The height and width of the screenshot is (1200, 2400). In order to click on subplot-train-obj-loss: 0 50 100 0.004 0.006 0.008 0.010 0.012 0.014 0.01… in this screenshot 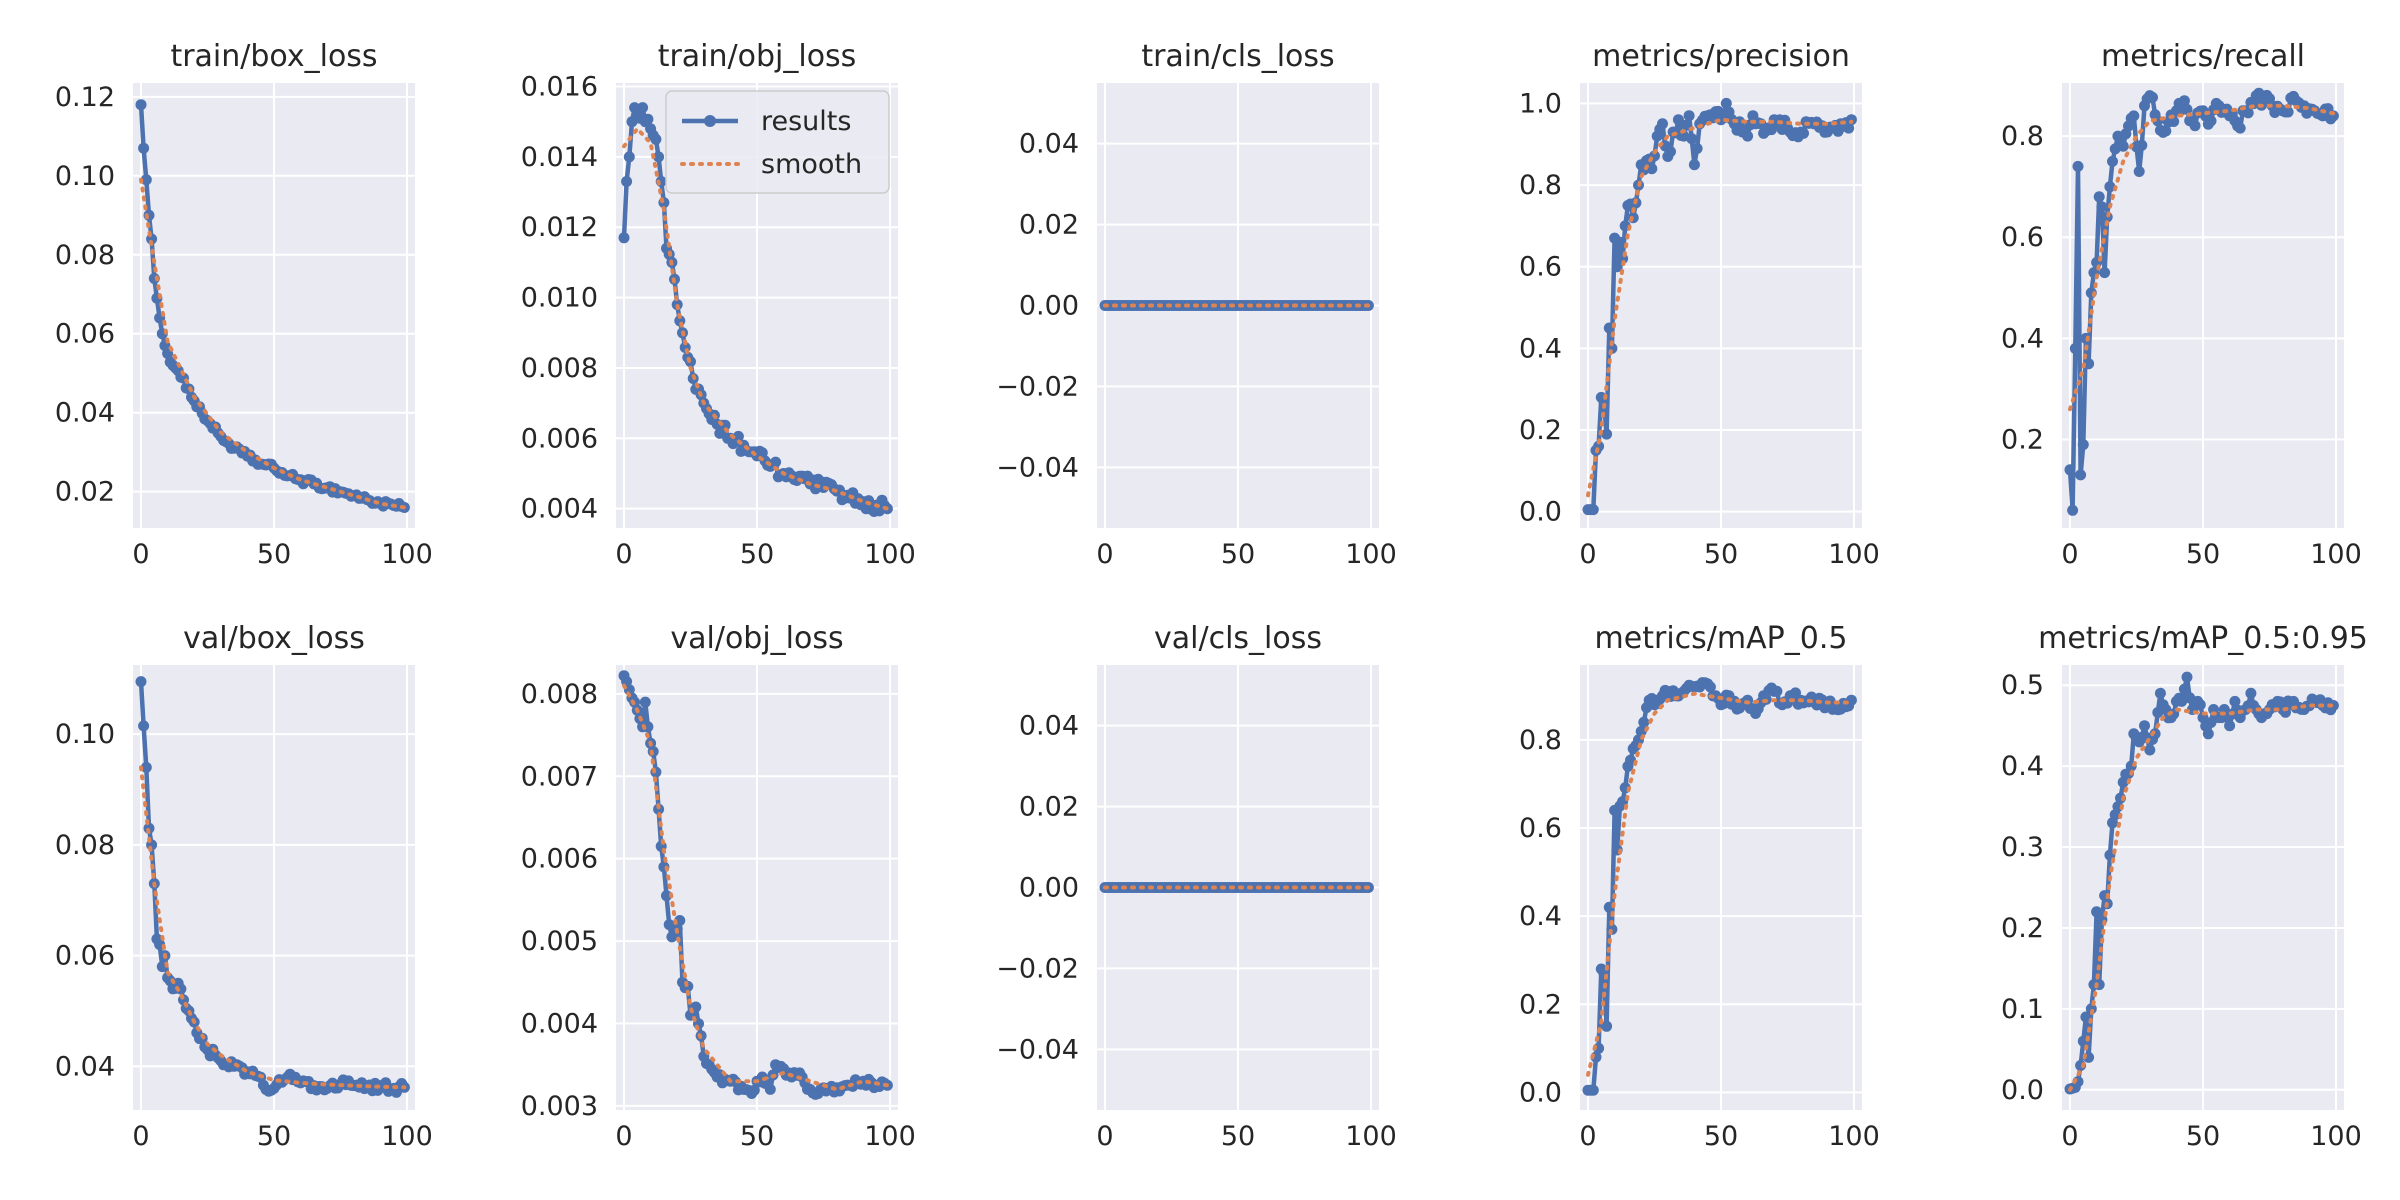, I will do `click(718, 304)`.